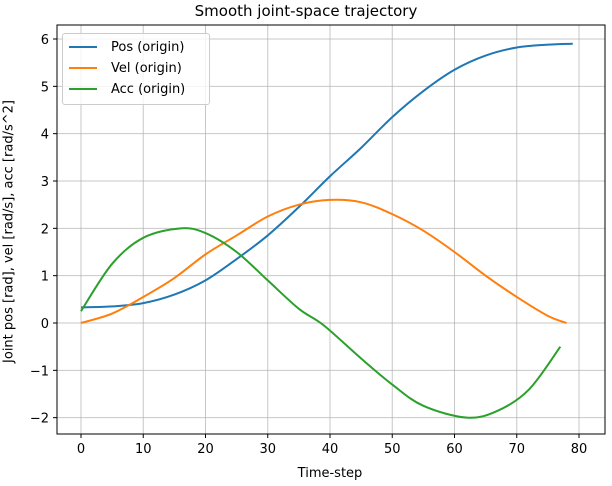 The height and width of the screenshot is (486, 612). Describe the element at coordinates (454, 449) in the screenshot. I see `x-tick-label: 60` at that location.